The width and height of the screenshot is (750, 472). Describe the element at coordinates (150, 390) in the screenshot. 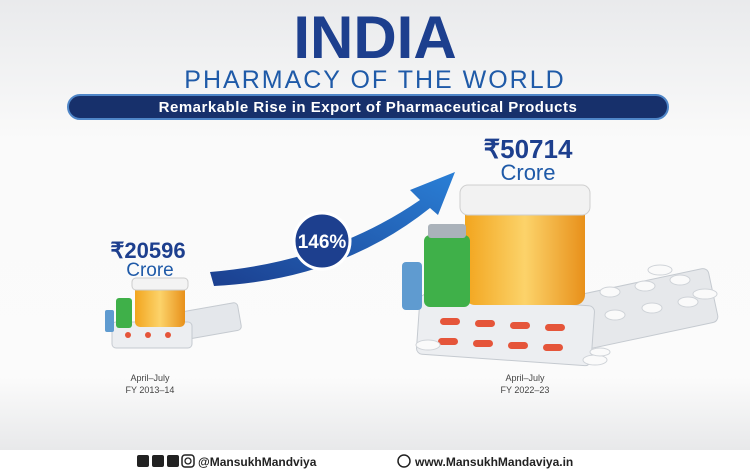

I see `left-year: FY 2013–14` at that location.